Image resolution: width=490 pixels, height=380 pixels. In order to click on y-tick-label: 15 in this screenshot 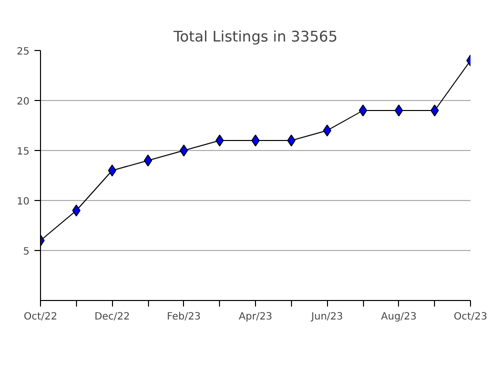, I will do `click(23, 152)`.